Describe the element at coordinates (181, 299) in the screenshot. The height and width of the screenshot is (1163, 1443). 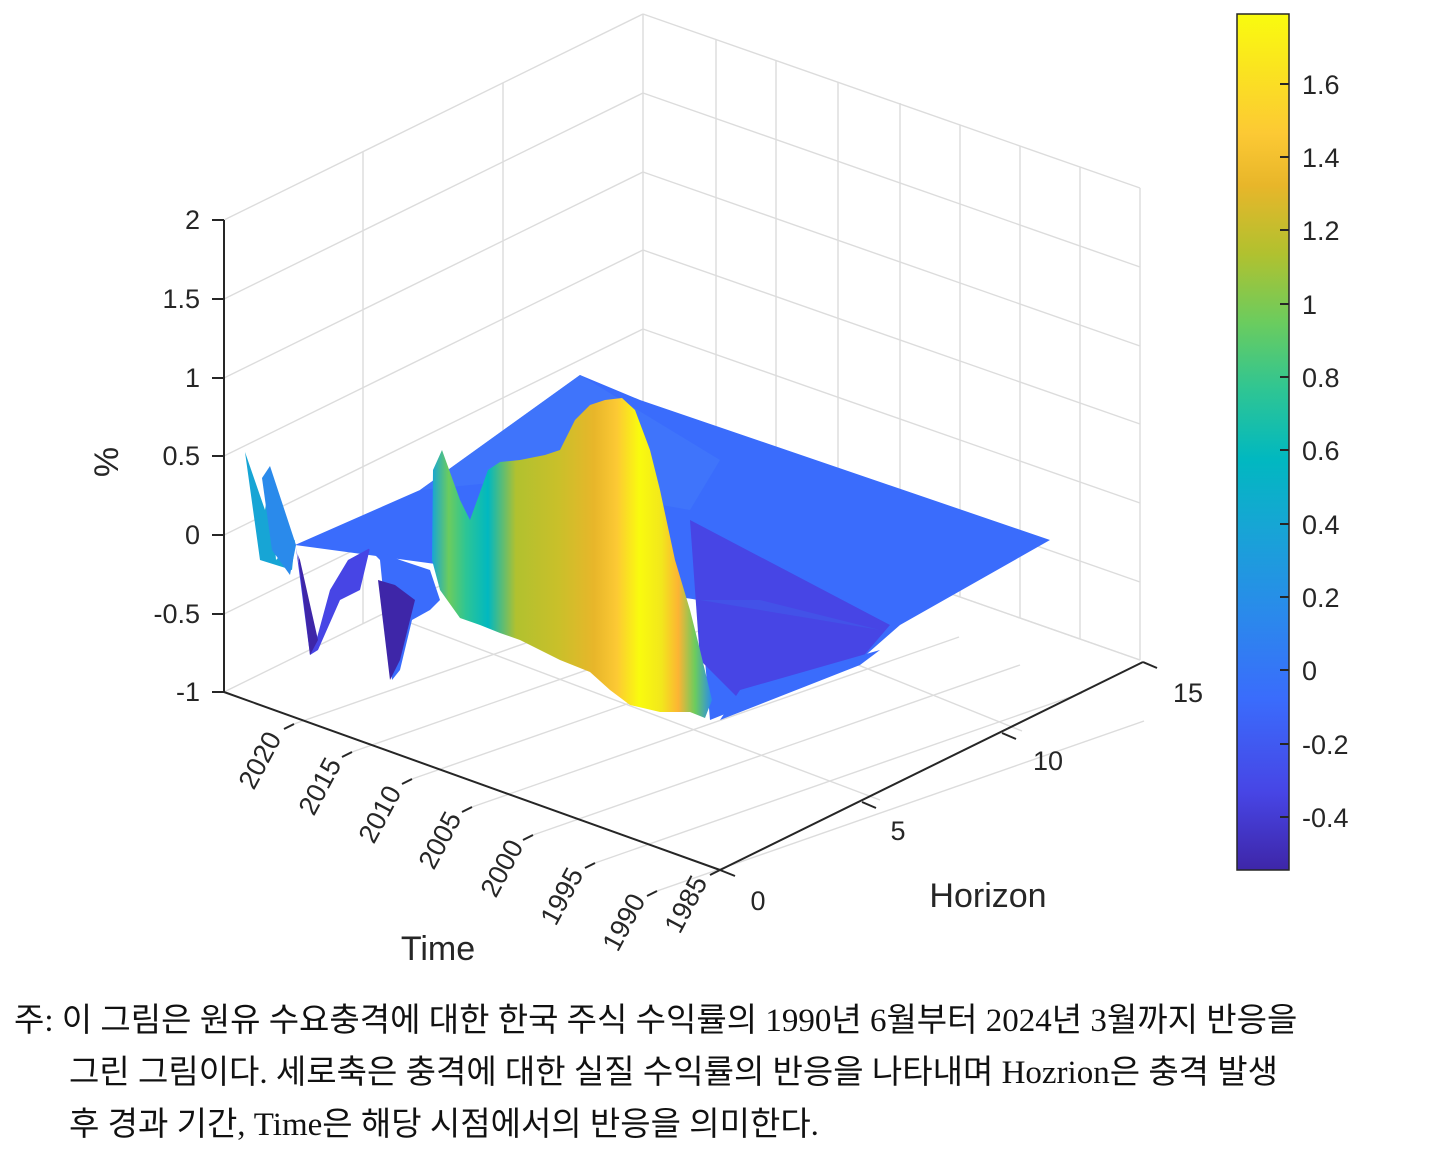
I see `z-tick-label: 1.5` at that location.